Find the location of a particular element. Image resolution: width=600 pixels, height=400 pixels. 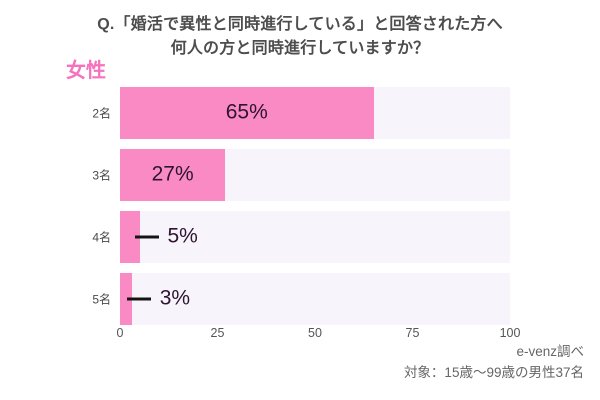

bar-row: 4名 5% is located at coordinates (301, 237).